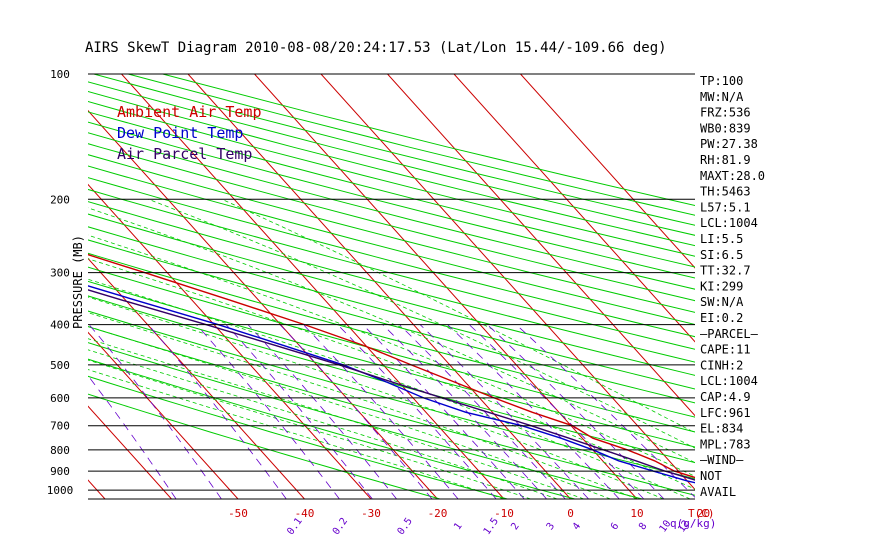  I want to click on index-readout: FRZ:536, so click(725, 113).